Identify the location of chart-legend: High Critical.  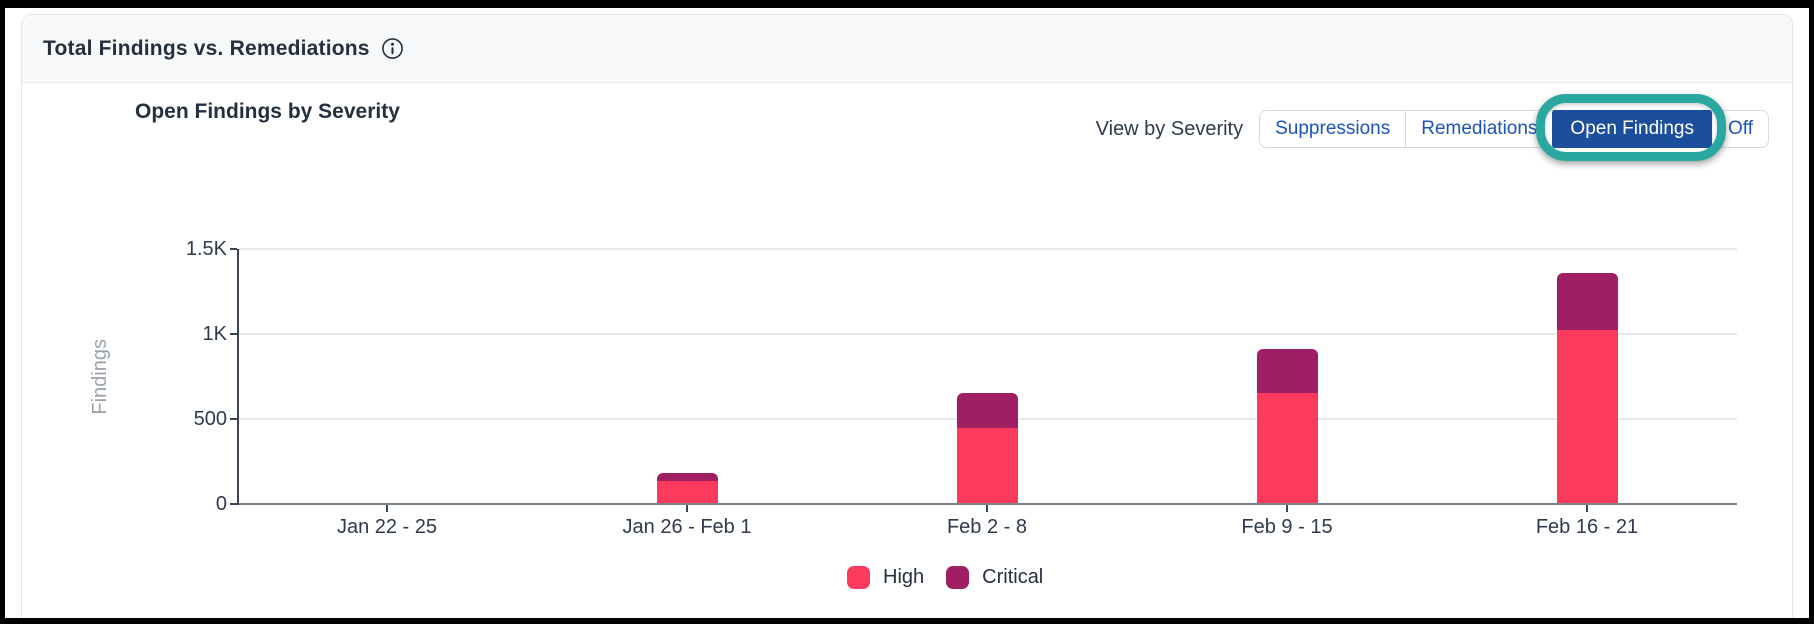
(945, 577).